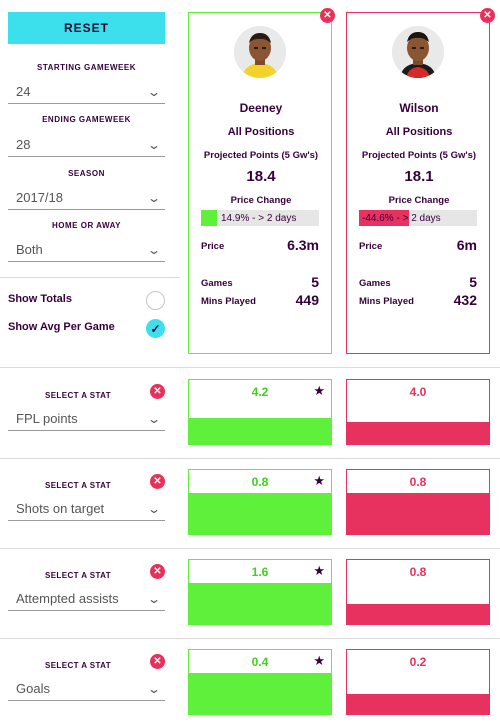  What do you see at coordinates (86, 28) in the screenshot?
I see `reset-button: RESET` at bounding box center [86, 28].